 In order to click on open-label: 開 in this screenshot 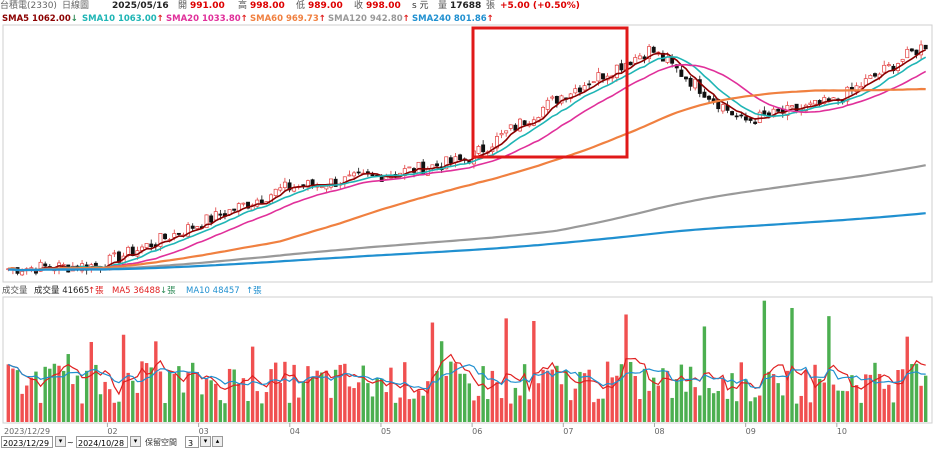, I will do `click(183, 6)`.